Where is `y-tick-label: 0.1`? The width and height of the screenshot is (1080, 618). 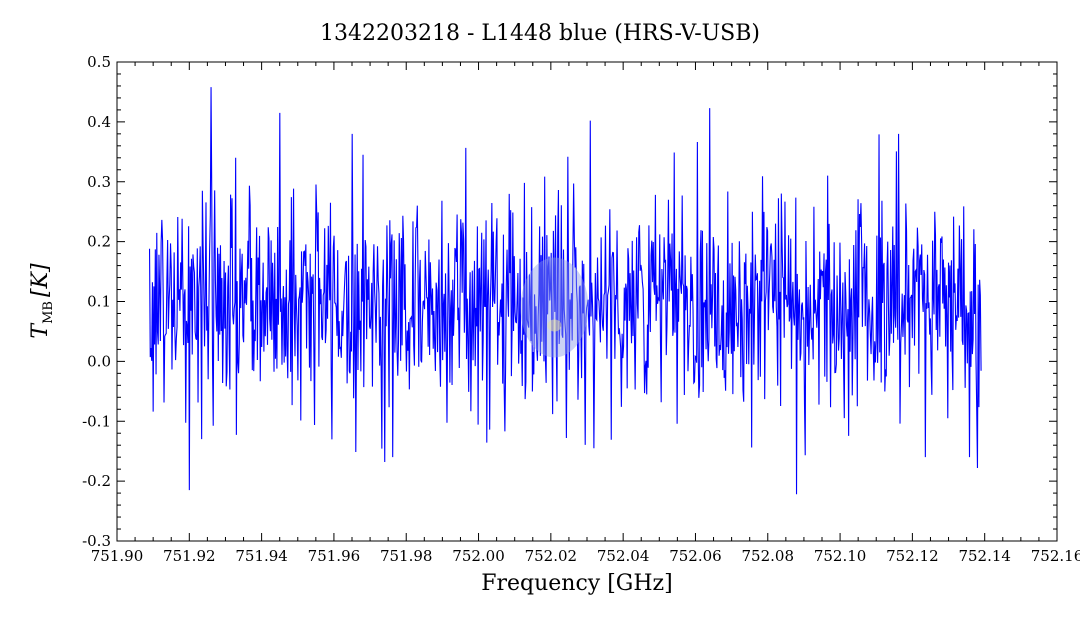
y-tick-label: 0.1 is located at coordinates (99, 302).